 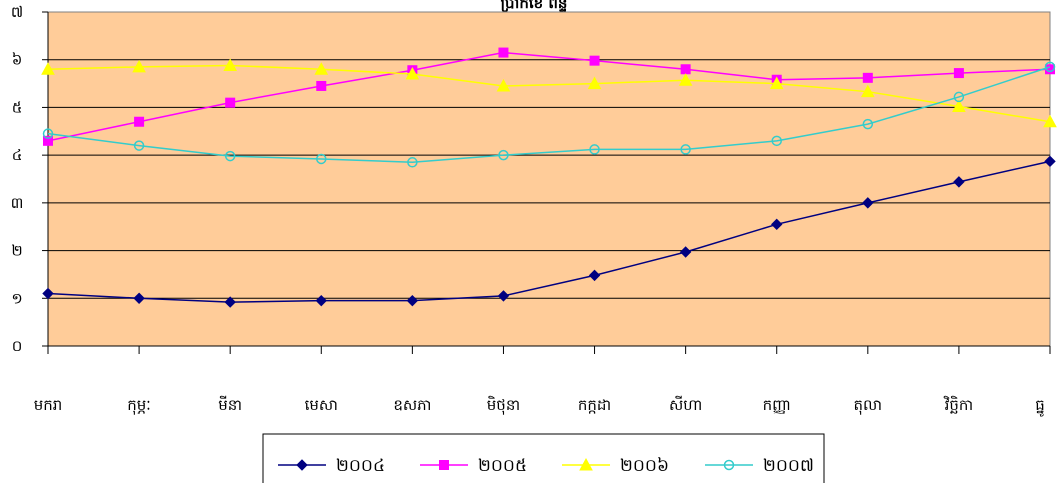 What do you see at coordinates (17, 203) in the screenshot?
I see `y-tick-label: ៣` at bounding box center [17, 203].